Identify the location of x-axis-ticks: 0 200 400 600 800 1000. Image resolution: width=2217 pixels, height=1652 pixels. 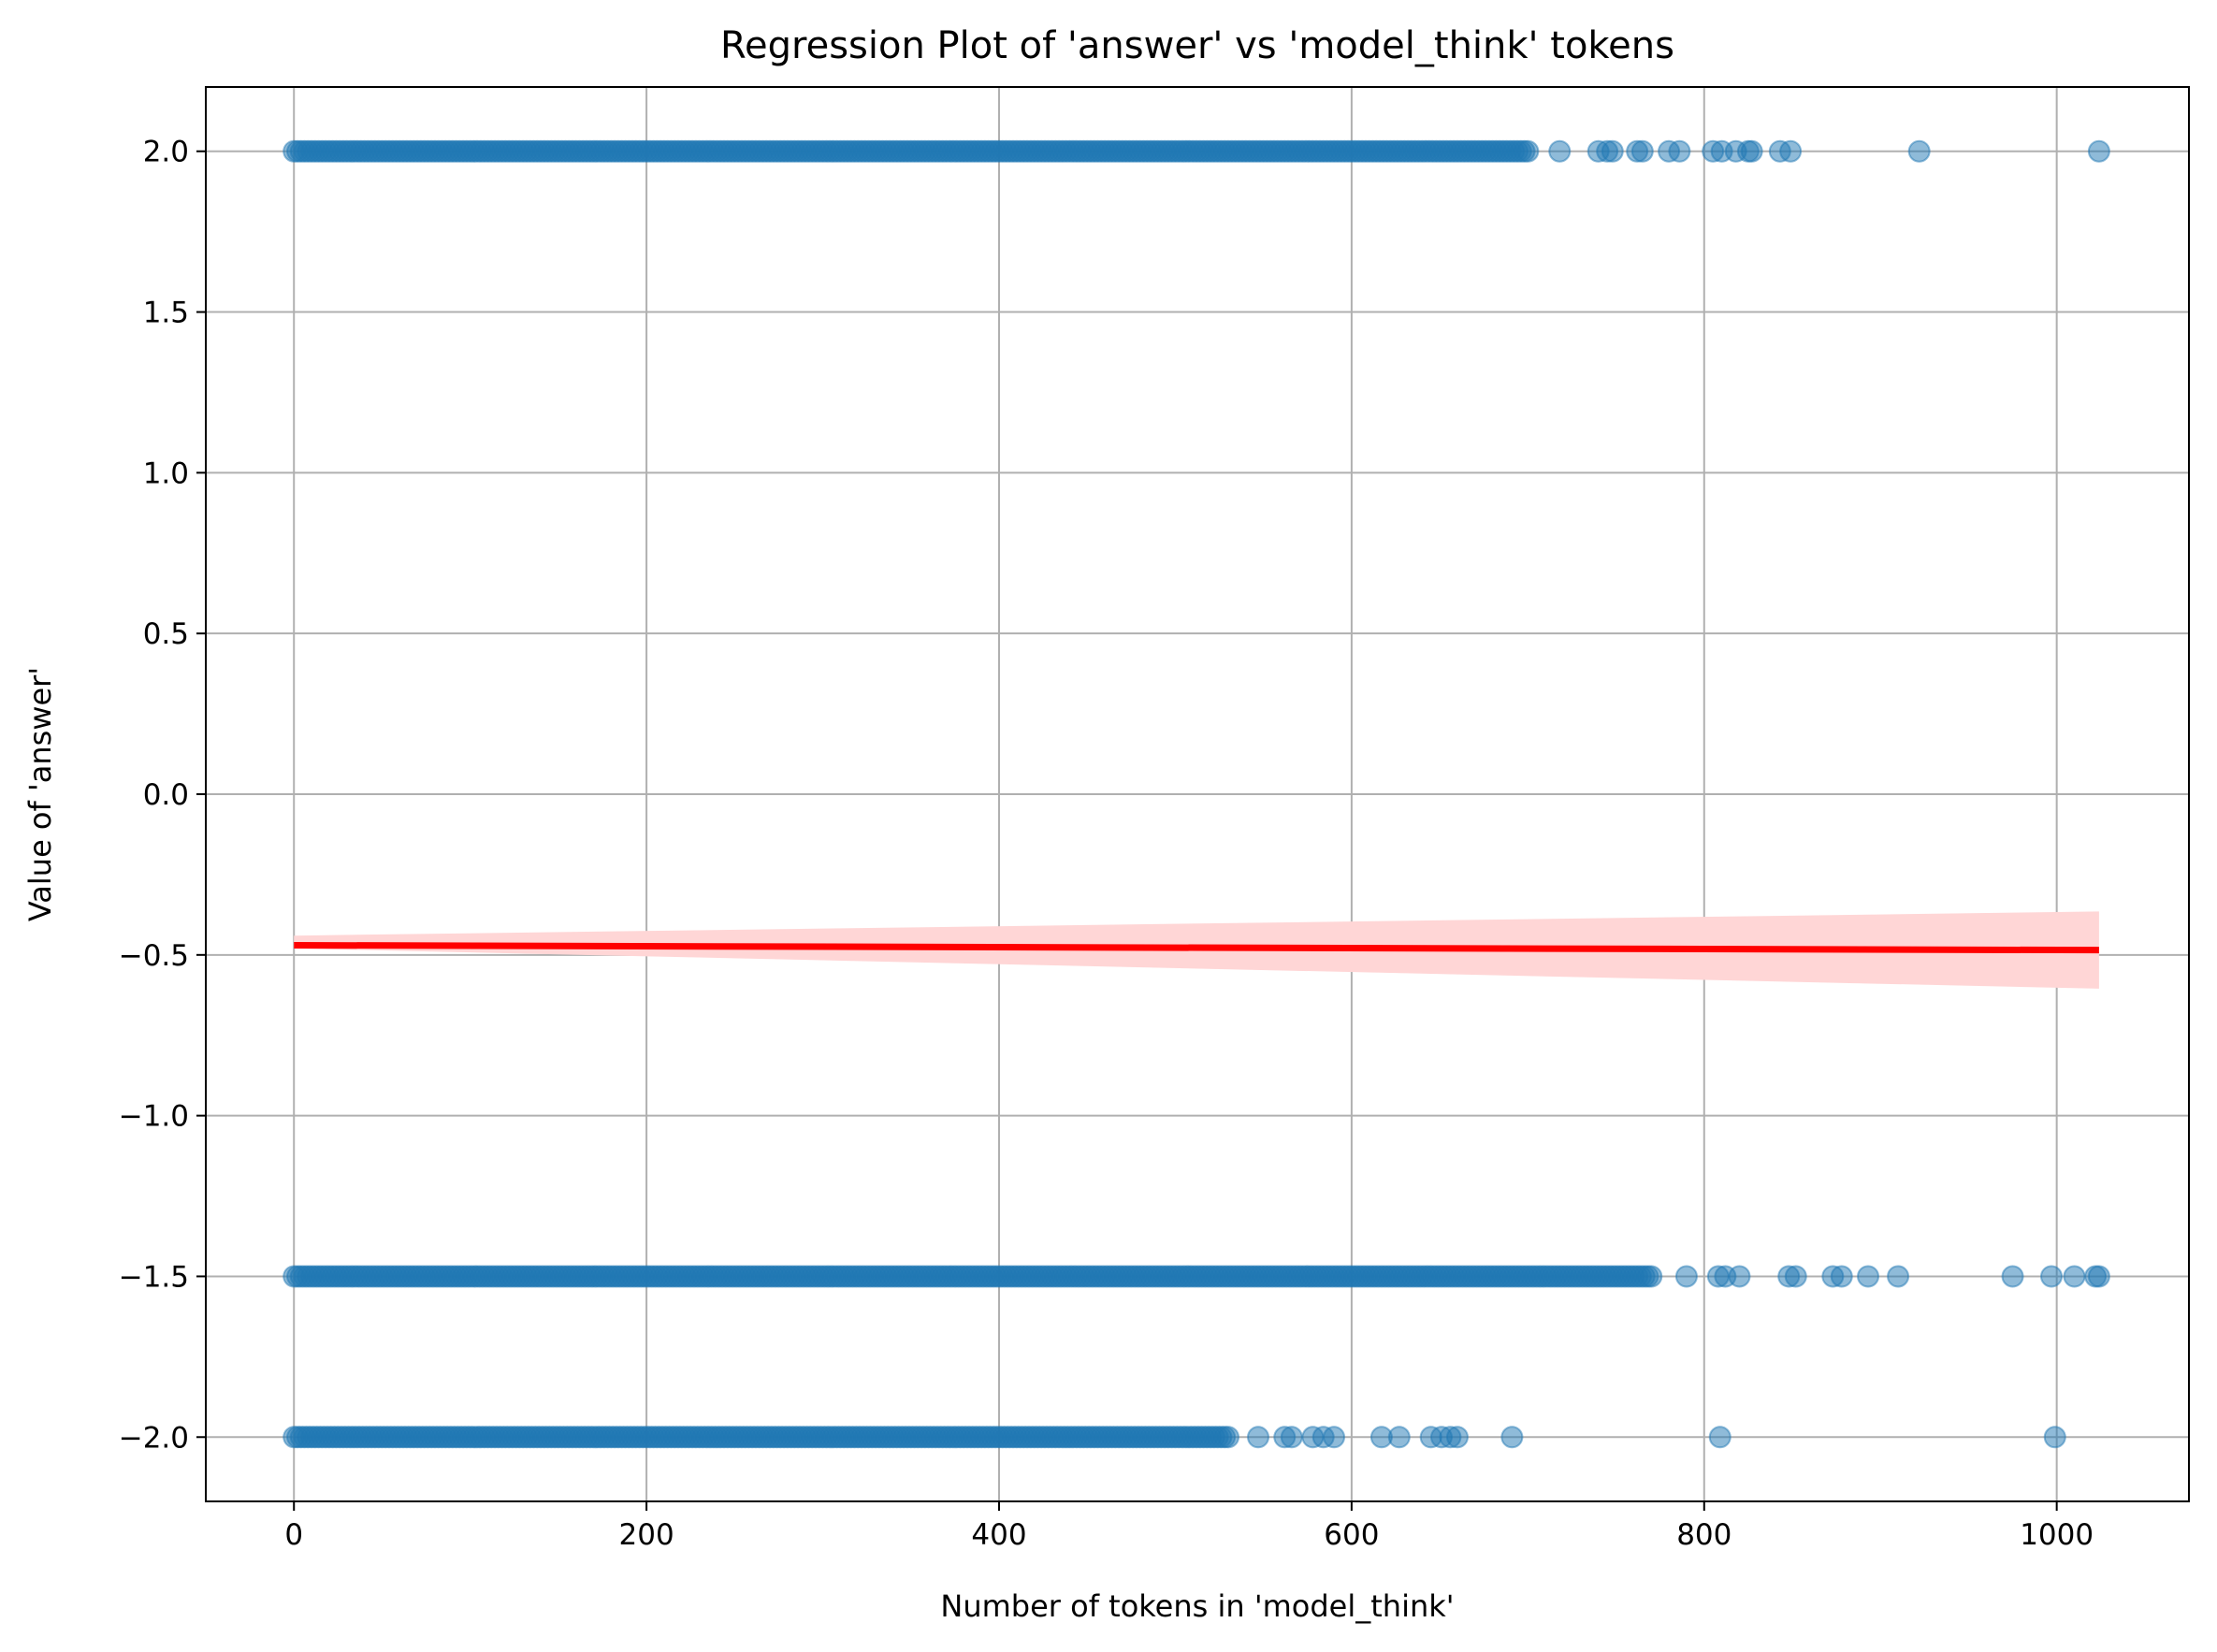
(1189, 1526).